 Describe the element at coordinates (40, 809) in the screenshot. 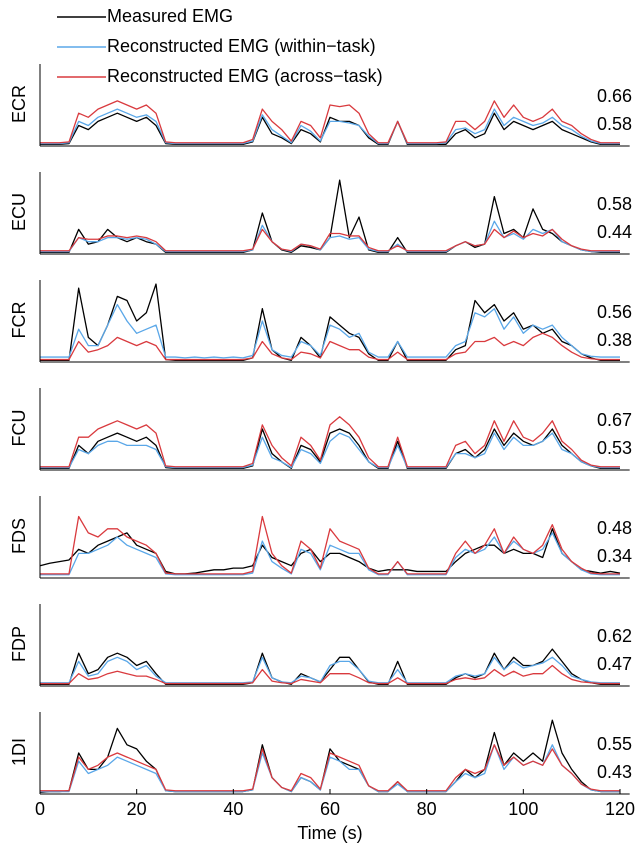

I see `x-tick-label: 0` at that location.